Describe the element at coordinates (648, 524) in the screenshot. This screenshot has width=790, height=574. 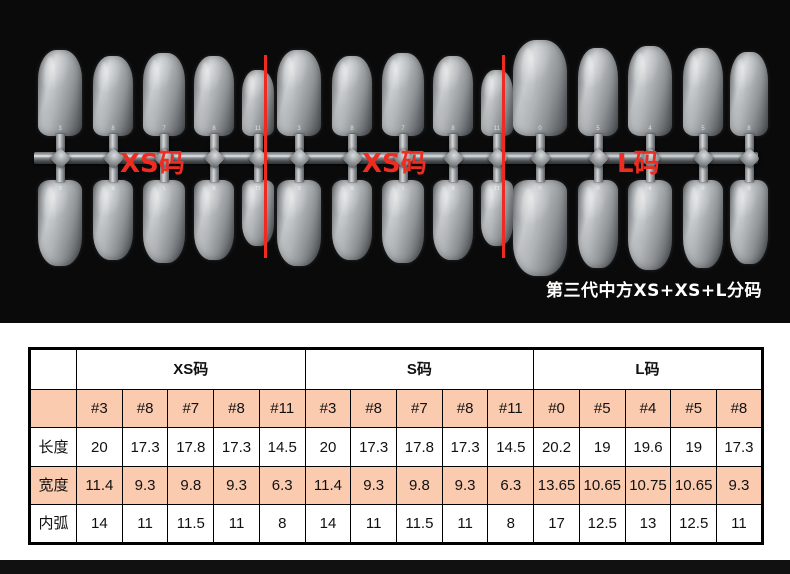
I see `table-cell: 13` at that location.